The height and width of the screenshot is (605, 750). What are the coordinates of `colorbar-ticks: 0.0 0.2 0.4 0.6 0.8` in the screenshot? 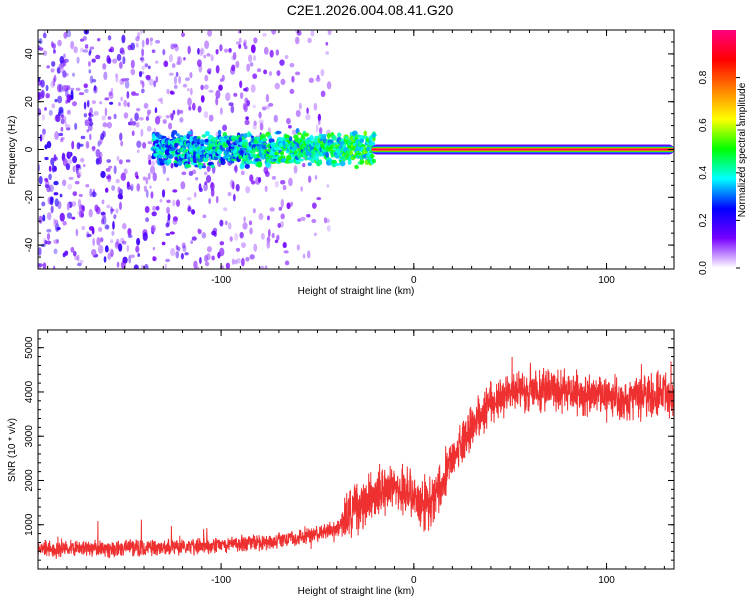 It's located at (719, 172).